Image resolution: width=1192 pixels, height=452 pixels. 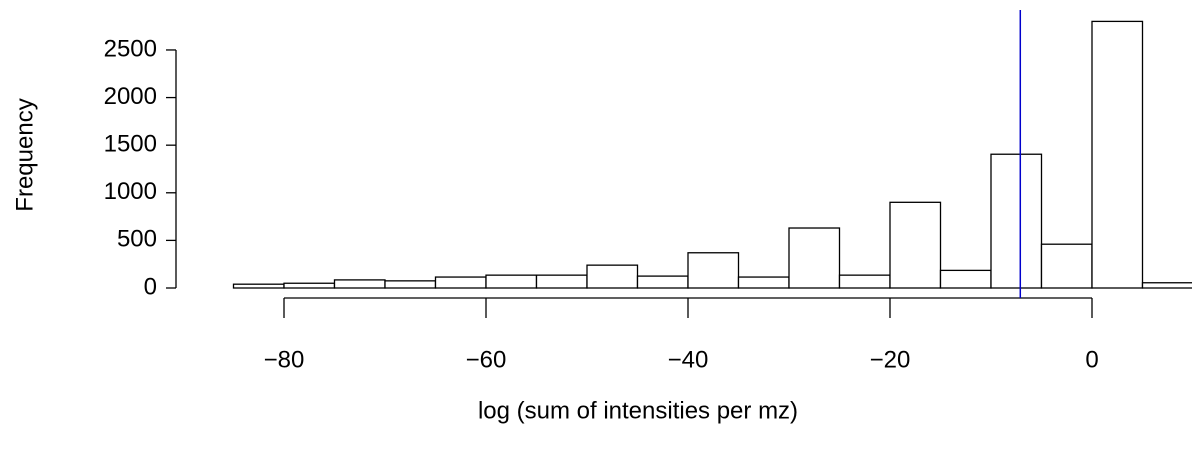 What do you see at coordinates (130, 96) in the screenshot?
I see `y-tick-label: 2000` at bounding box center [130, 96].